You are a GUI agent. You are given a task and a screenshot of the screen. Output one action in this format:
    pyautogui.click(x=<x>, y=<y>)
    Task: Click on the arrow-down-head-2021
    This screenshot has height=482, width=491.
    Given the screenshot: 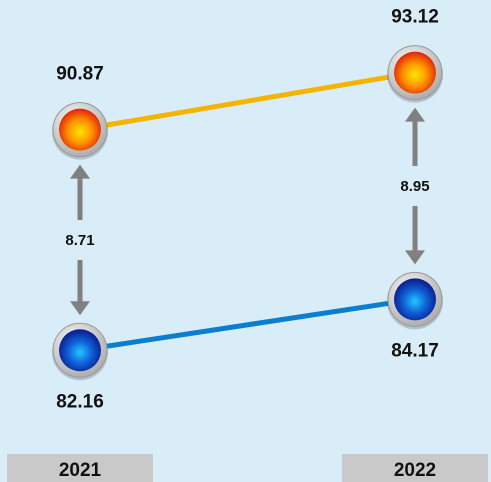 What is the action you would take?
    pyautogui.click(x=80, y=308)
    